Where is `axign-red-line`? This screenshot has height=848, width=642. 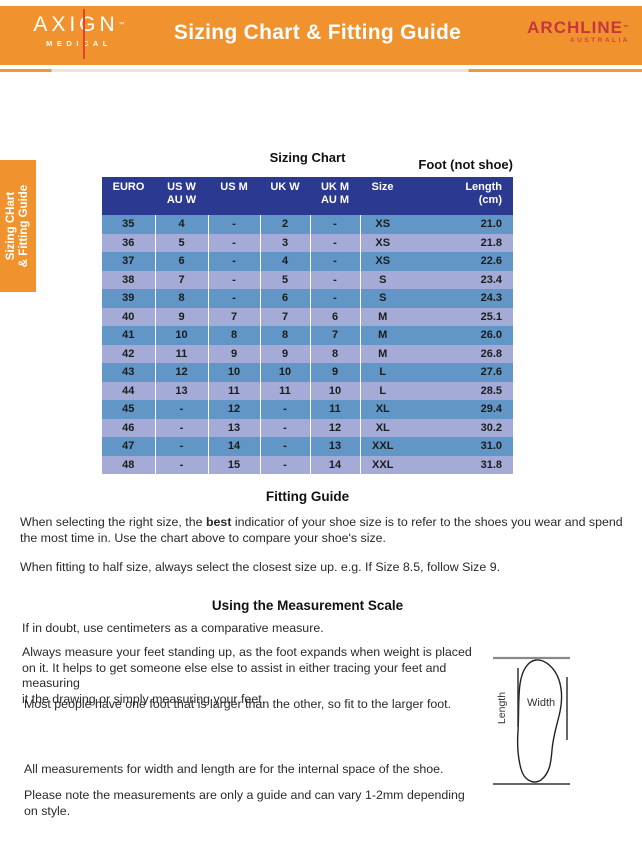 axign-red-line is located at coordinates (84, 34).